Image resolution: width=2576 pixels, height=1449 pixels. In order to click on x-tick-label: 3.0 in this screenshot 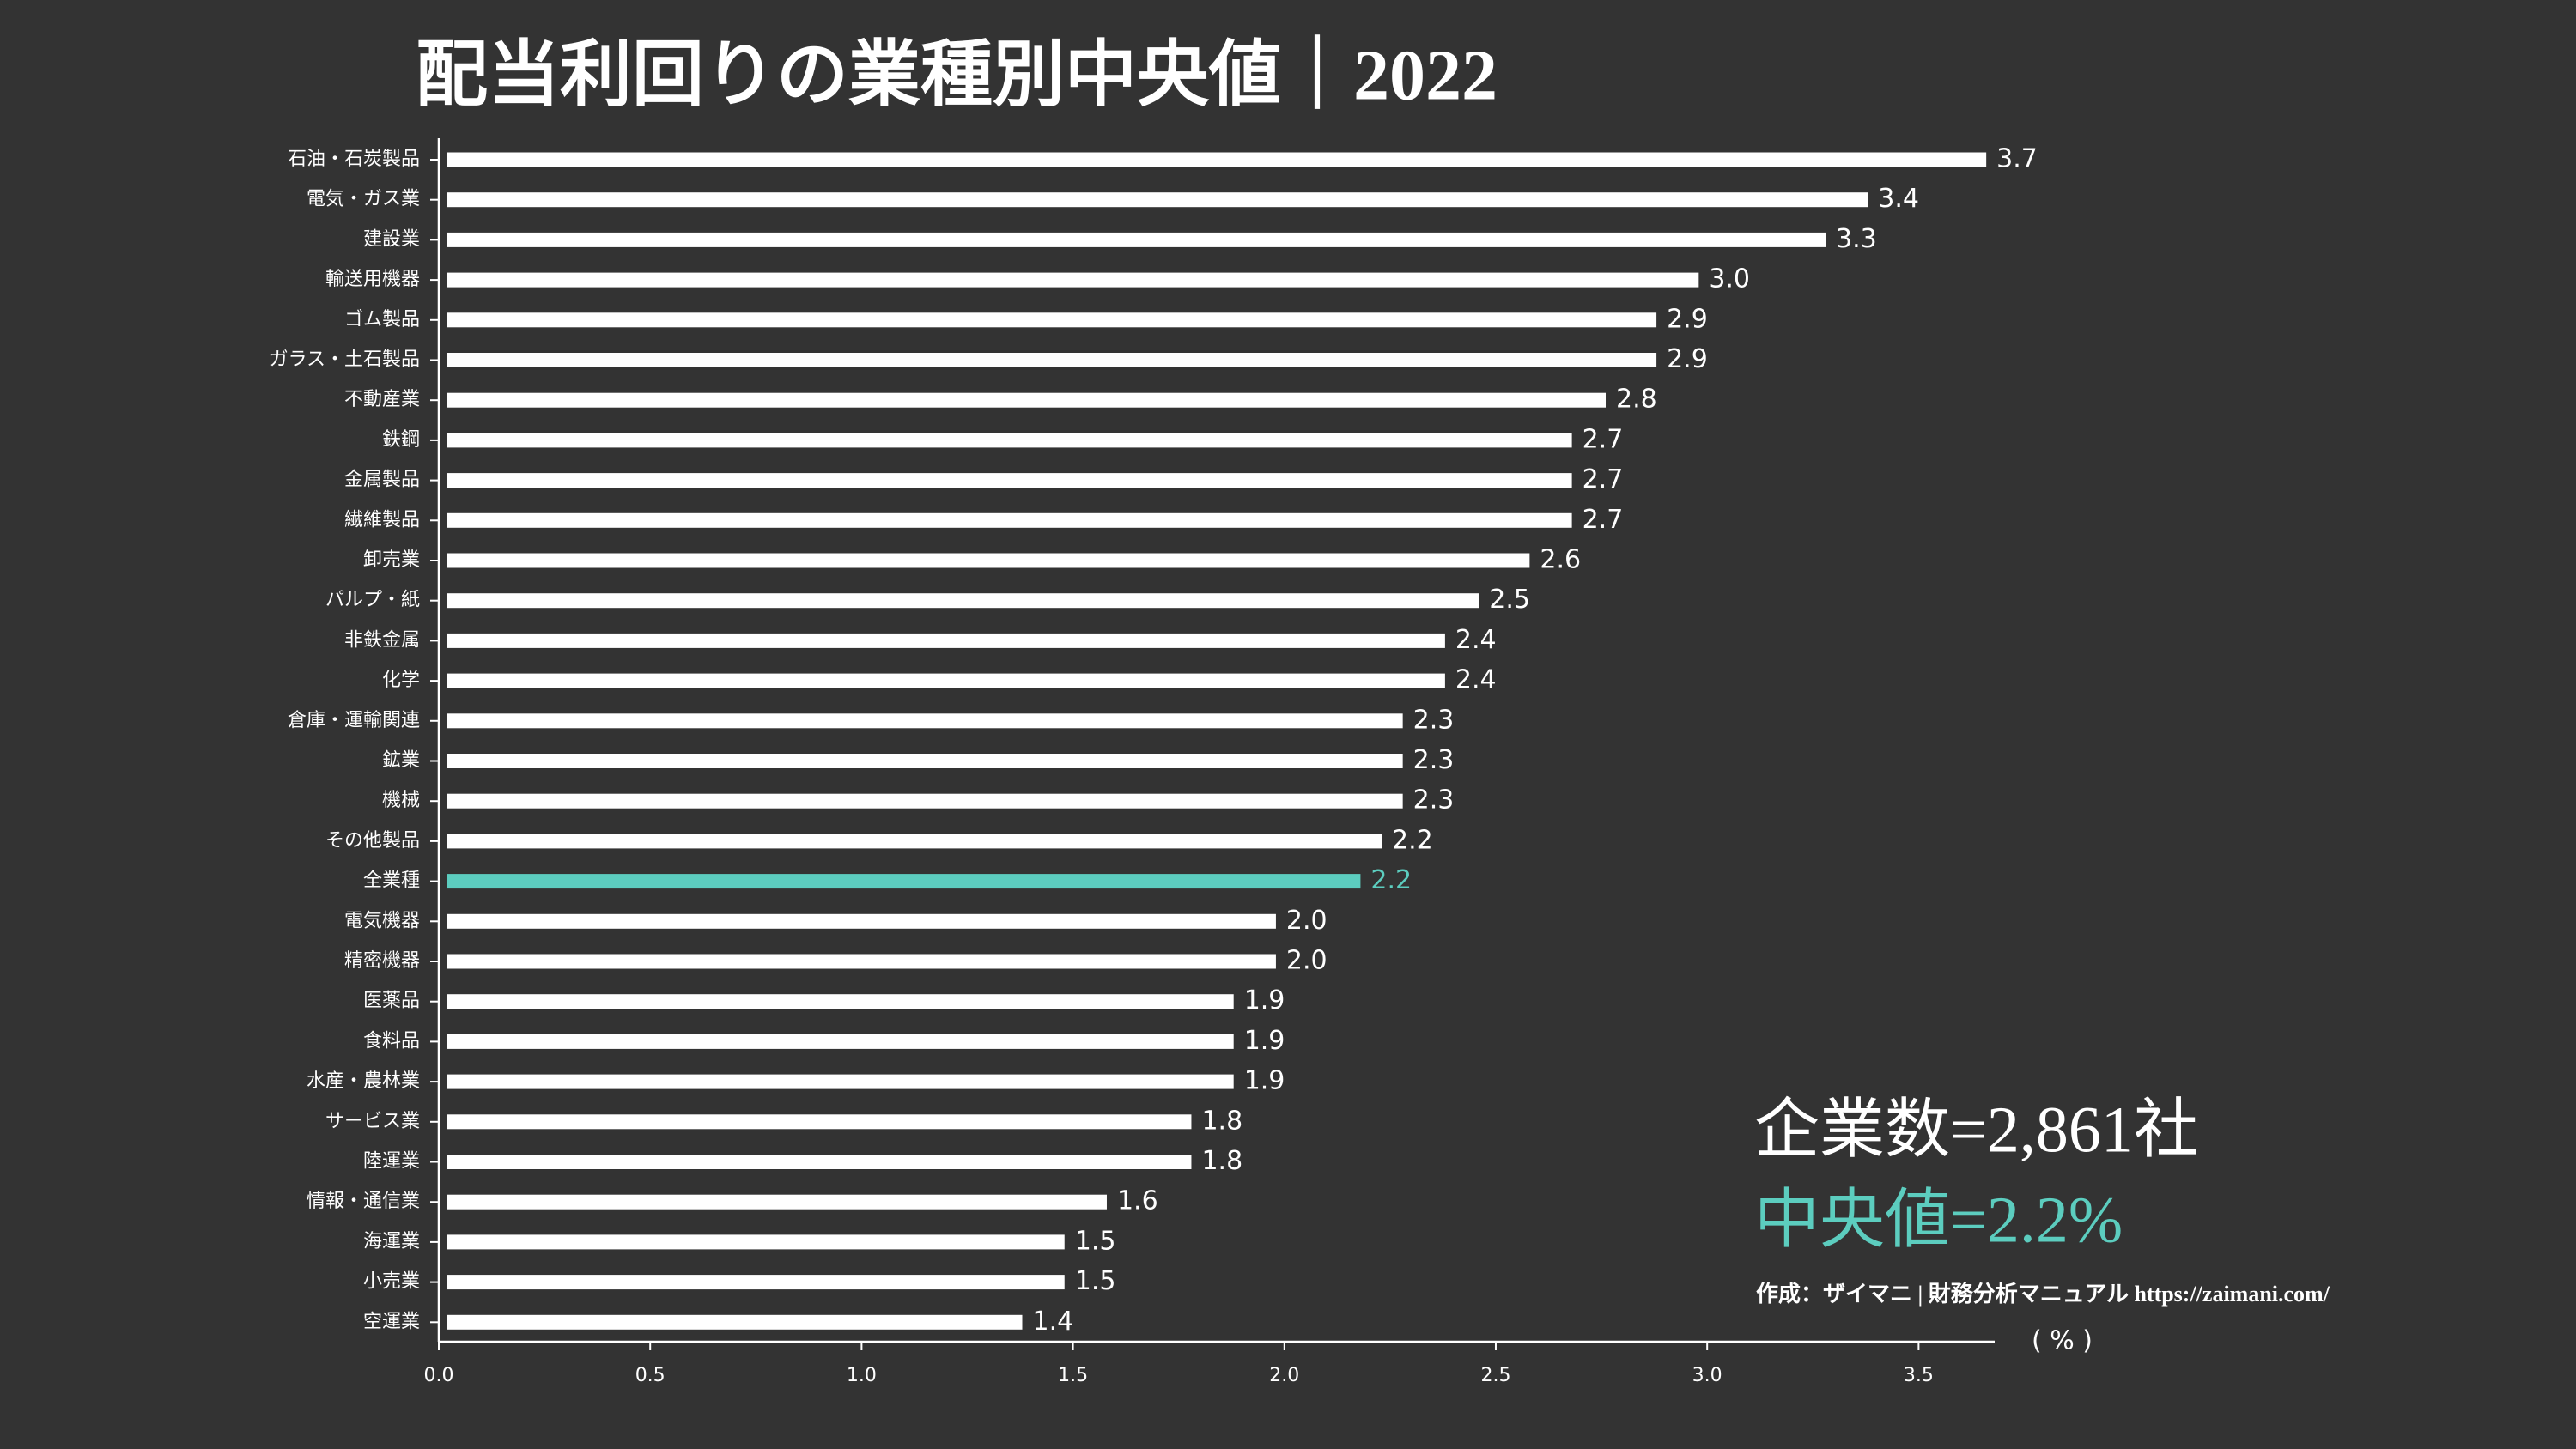, I will do `click(1707, 1375)`.